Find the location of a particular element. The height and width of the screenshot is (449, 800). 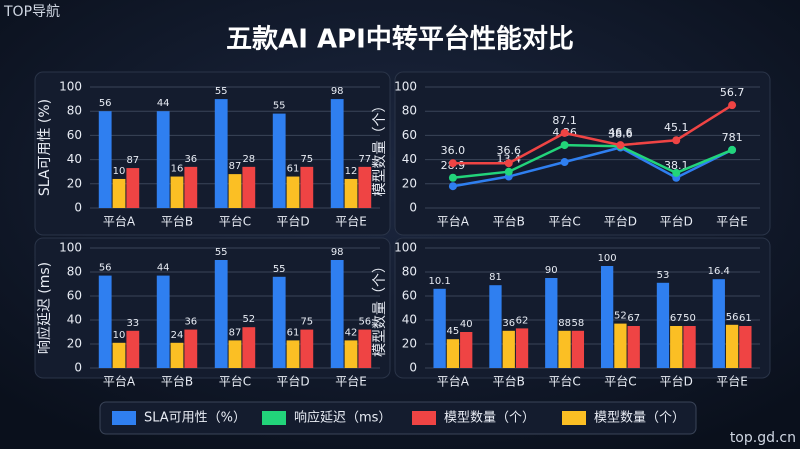

bar-annotation: 42 is located at coordinates (351, 332).